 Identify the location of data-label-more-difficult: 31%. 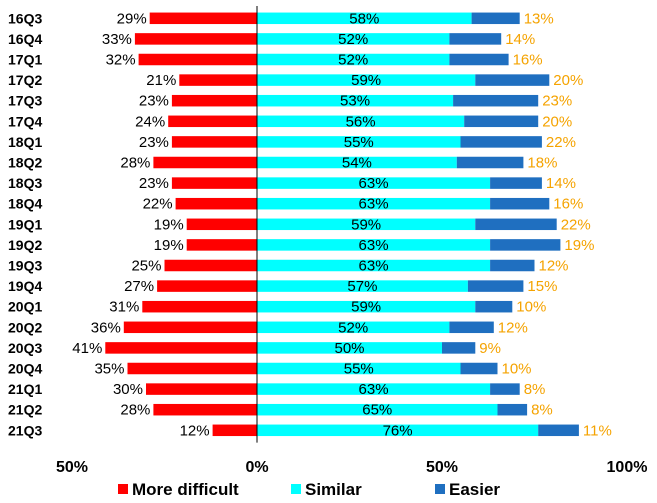
(124, 307).